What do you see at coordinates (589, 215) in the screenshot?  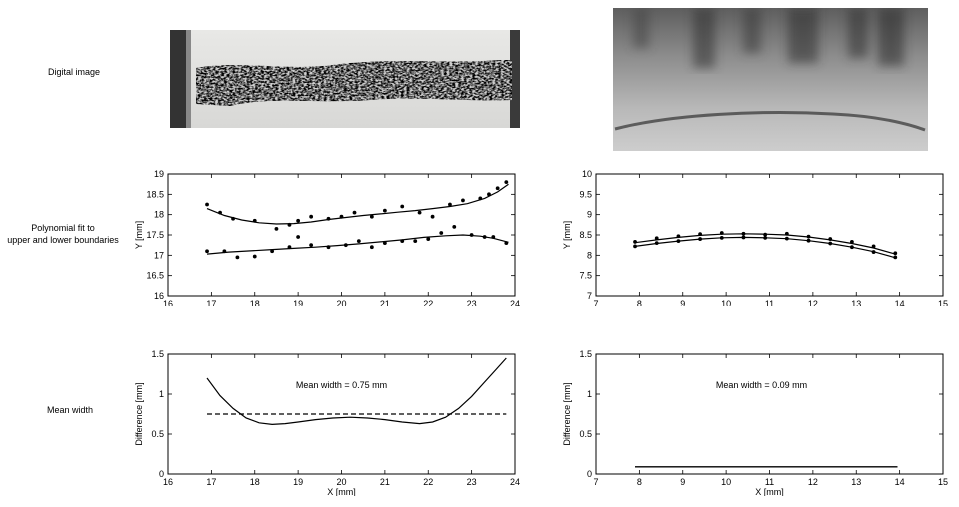 I see `y-tick-label: 9` at bounding box center [589, 215].